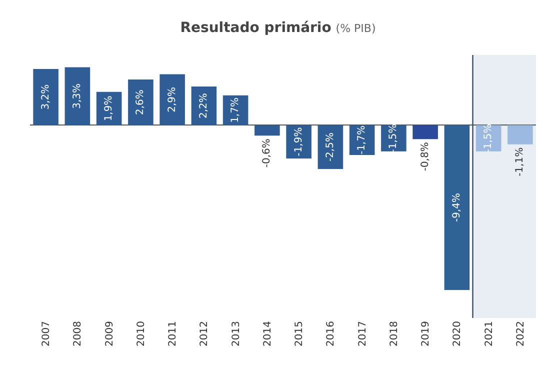 Image resolution: width=556 pixels, height=373 pixels. I want to click on data-label: 1,9%, so click(109, 109).